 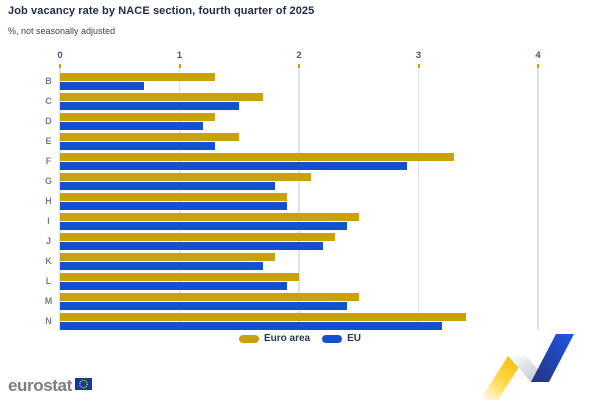 What do you see at coordinates (162, 97) in the screenshot?
I see `bar-C-euro-area` at bounding box center [162, 97].